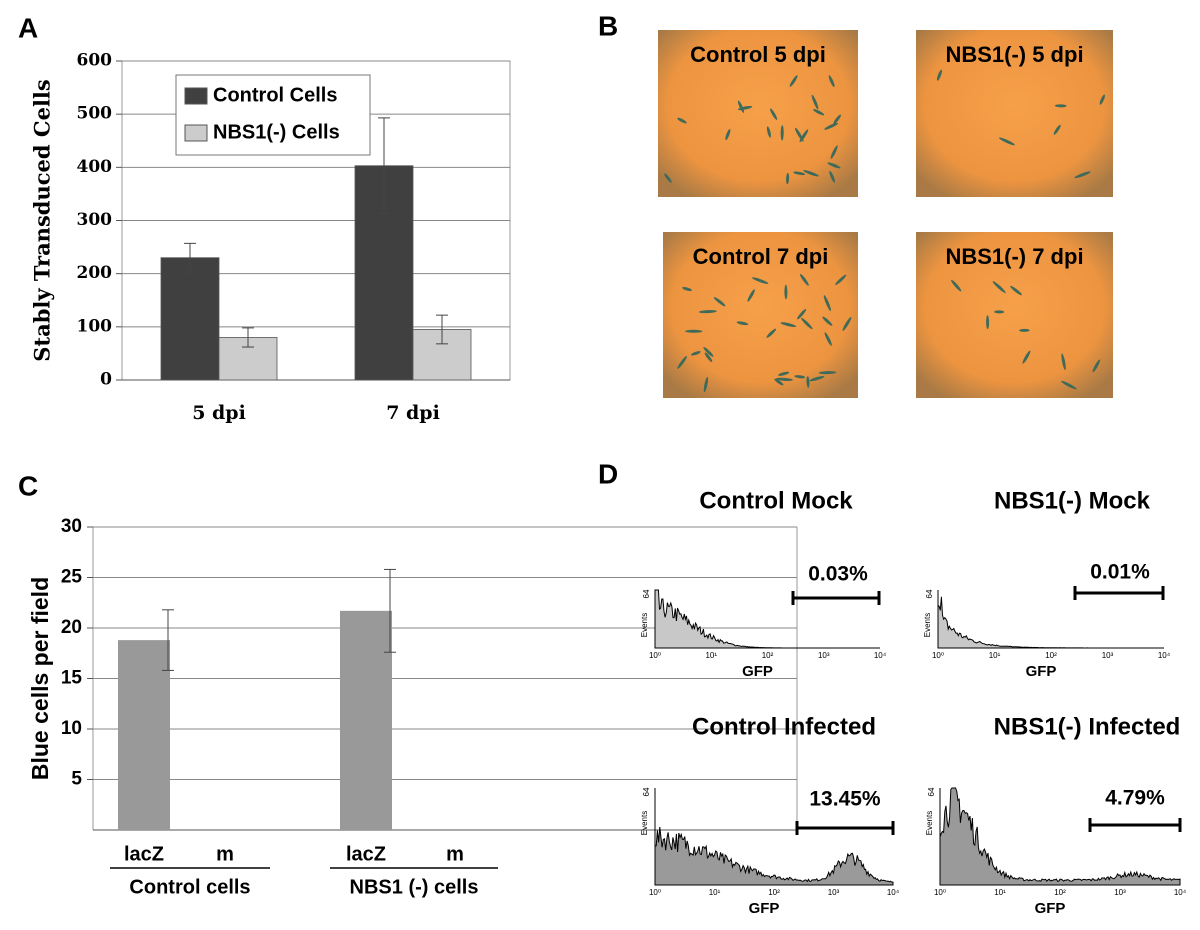  I want to click on y-tick-label: 500, so click(95, 114).